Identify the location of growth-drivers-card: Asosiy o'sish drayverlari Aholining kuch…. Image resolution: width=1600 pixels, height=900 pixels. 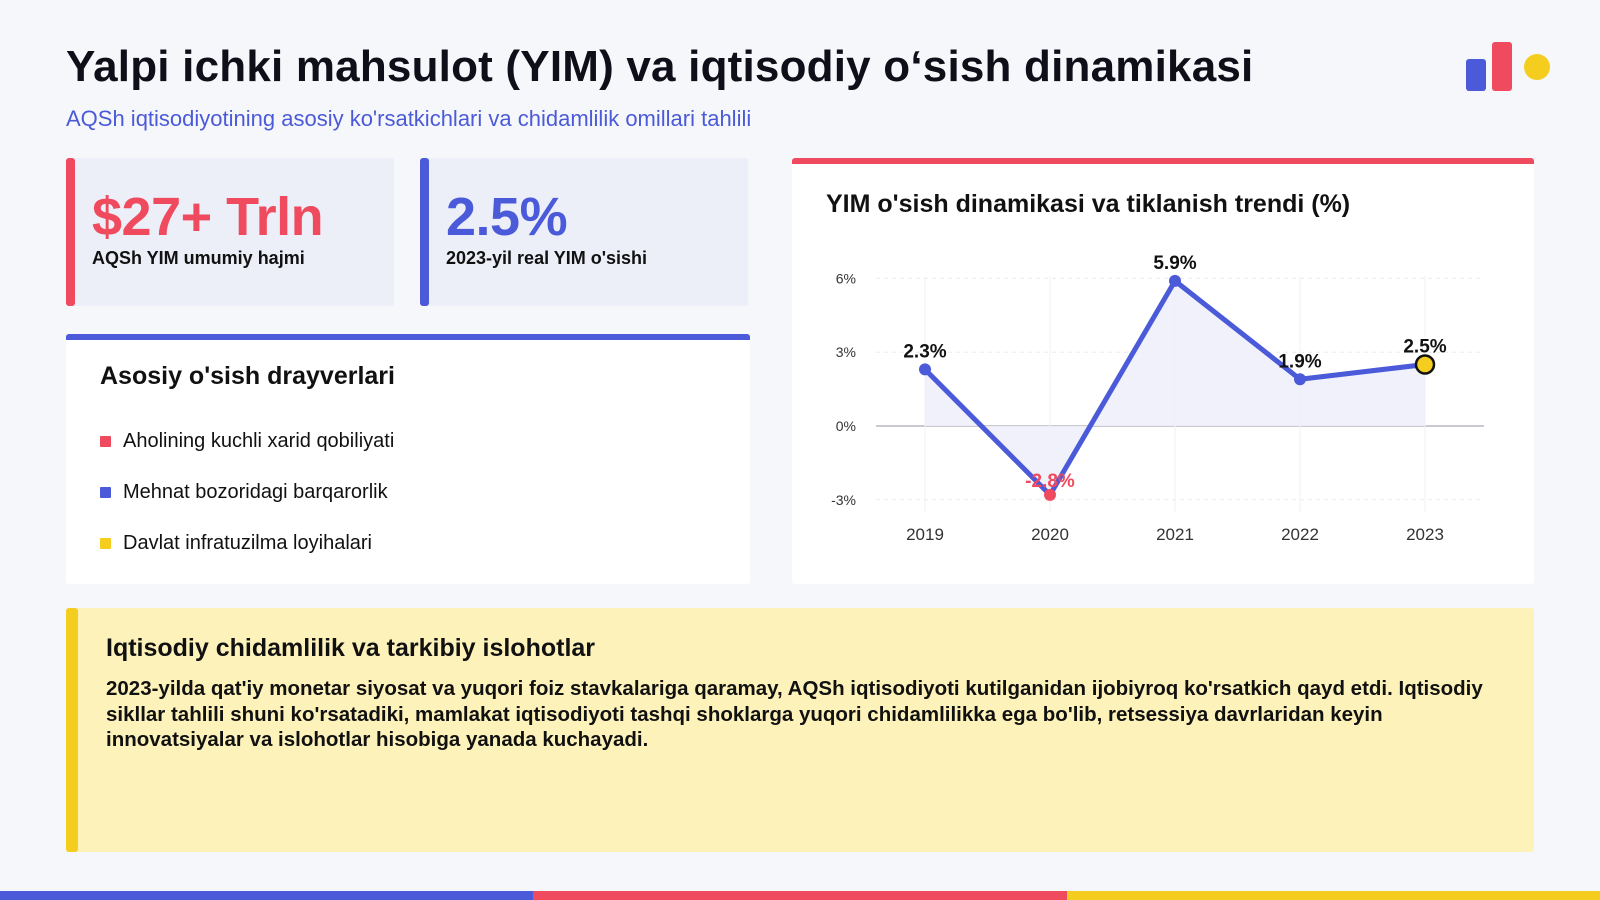
(408, 459).